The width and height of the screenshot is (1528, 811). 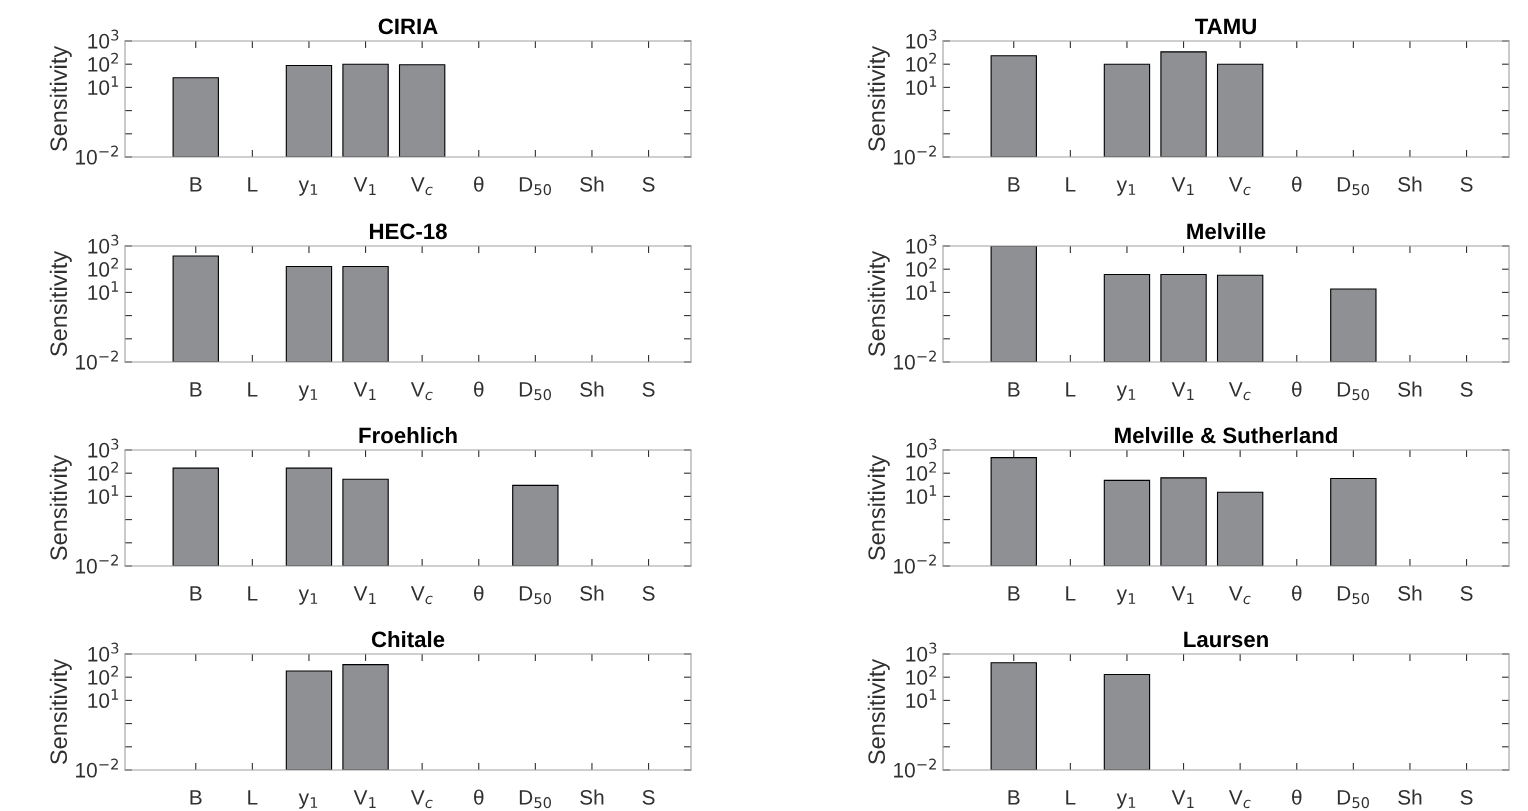 I want to click on chart-title: HEC-18, so click(x=408, y=231).